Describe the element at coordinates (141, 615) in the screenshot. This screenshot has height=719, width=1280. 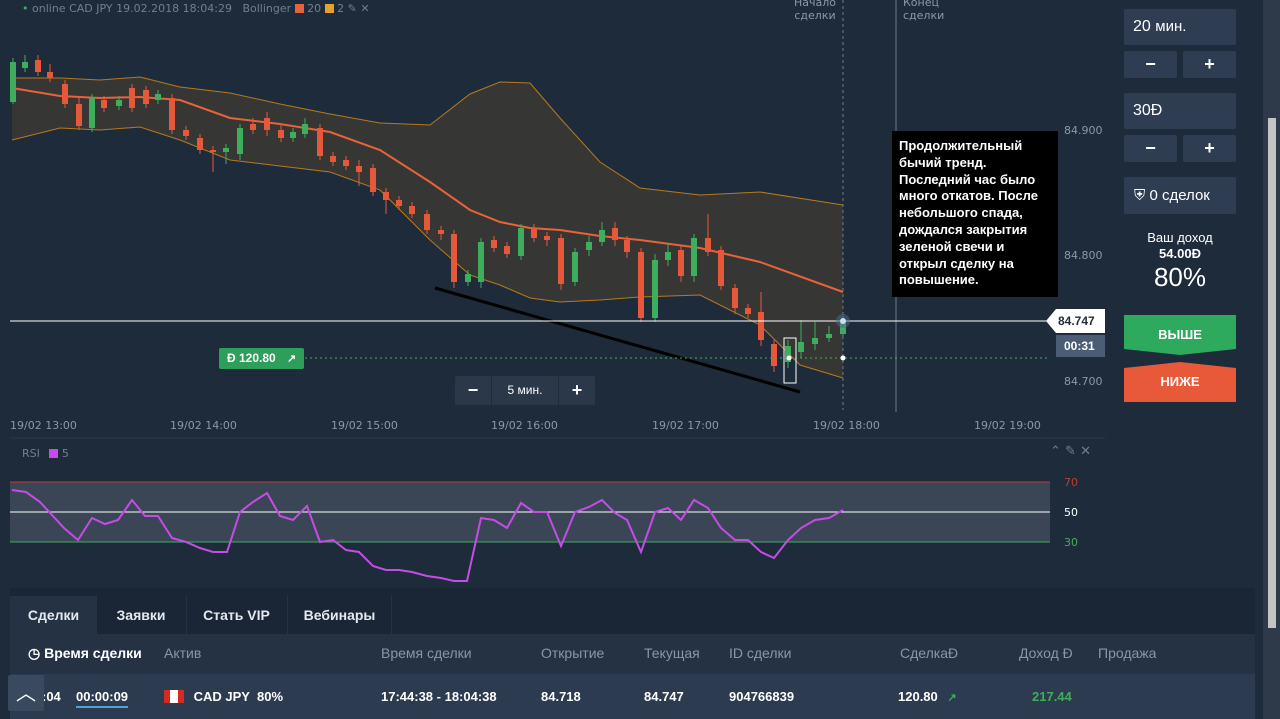
I see `tab-orders: Заявки` at that location.